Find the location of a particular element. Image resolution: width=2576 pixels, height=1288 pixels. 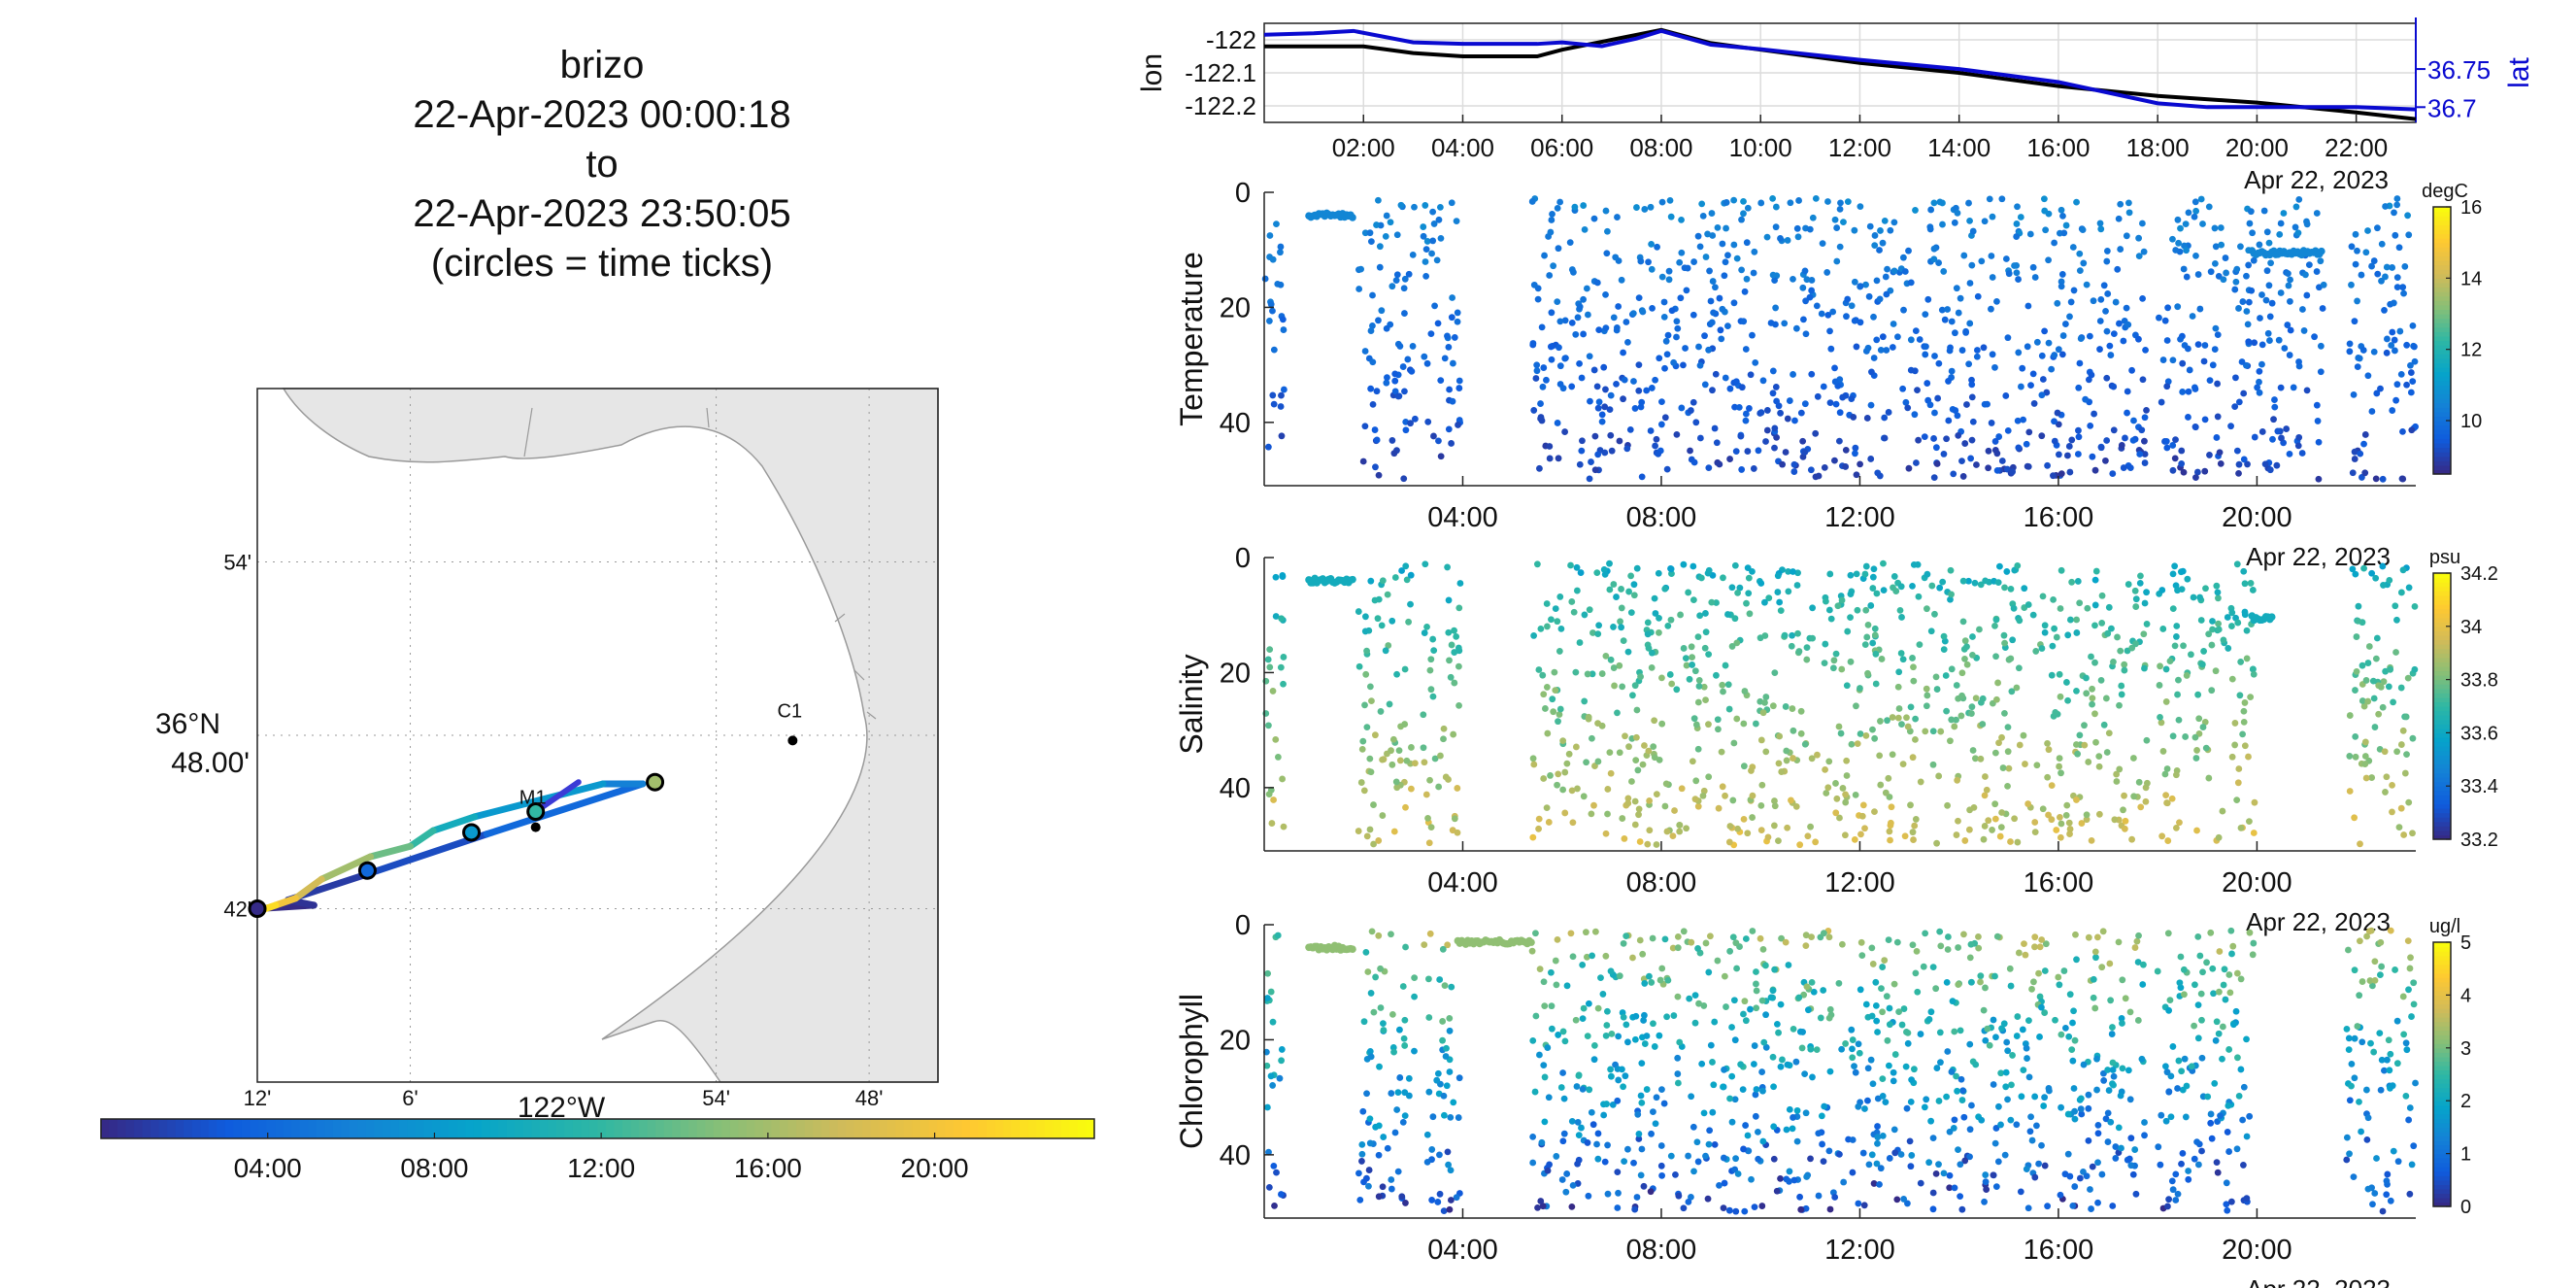

colorbar-tick-label: 04:00 is located at coordinates (268, 1168).